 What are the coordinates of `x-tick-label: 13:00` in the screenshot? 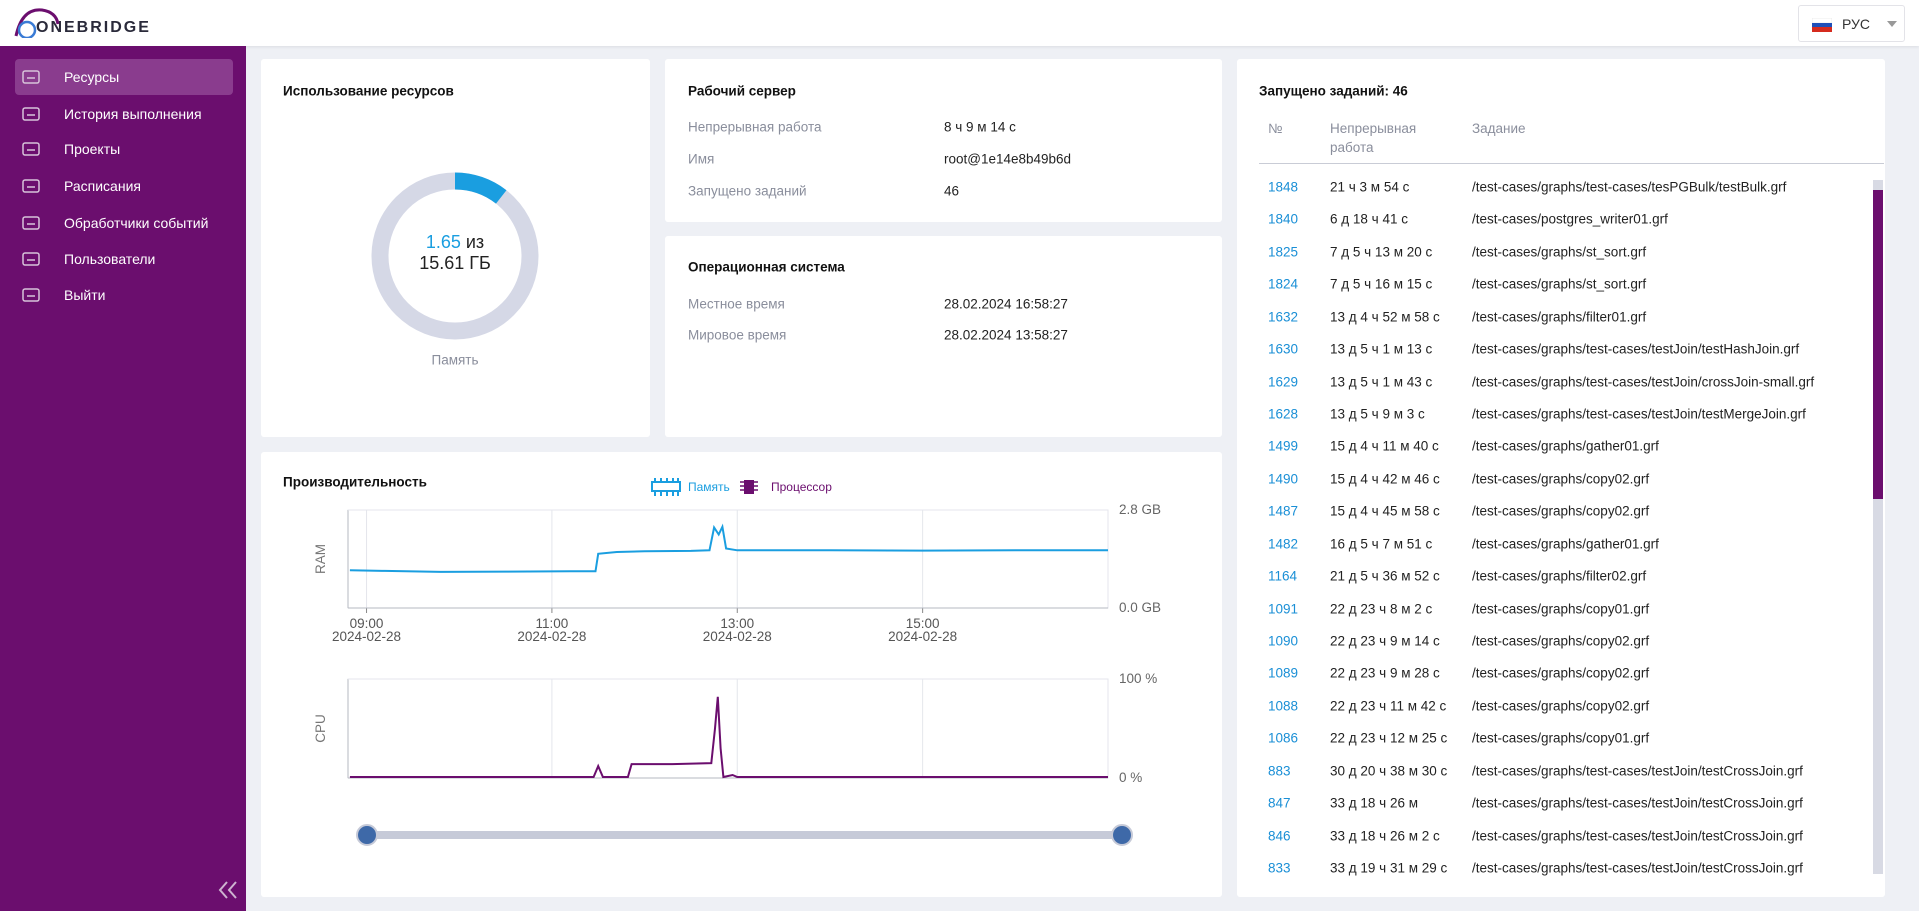 It's located at (737, 623).